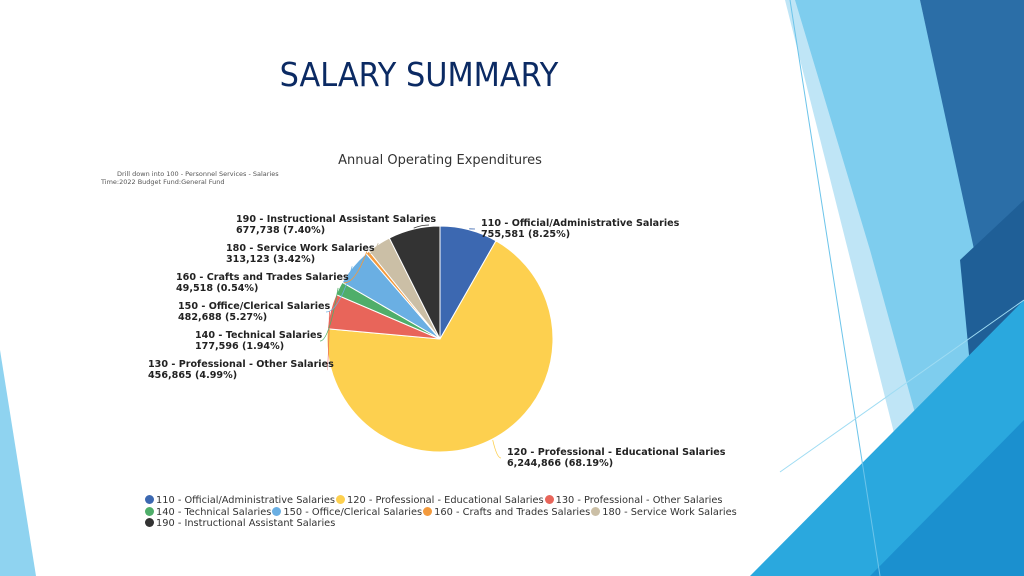 This screenshot has height=576, width=1024. I want to click on data-label-name-190: 190 - Instructional Assistant Salaries, so click(336, 219).